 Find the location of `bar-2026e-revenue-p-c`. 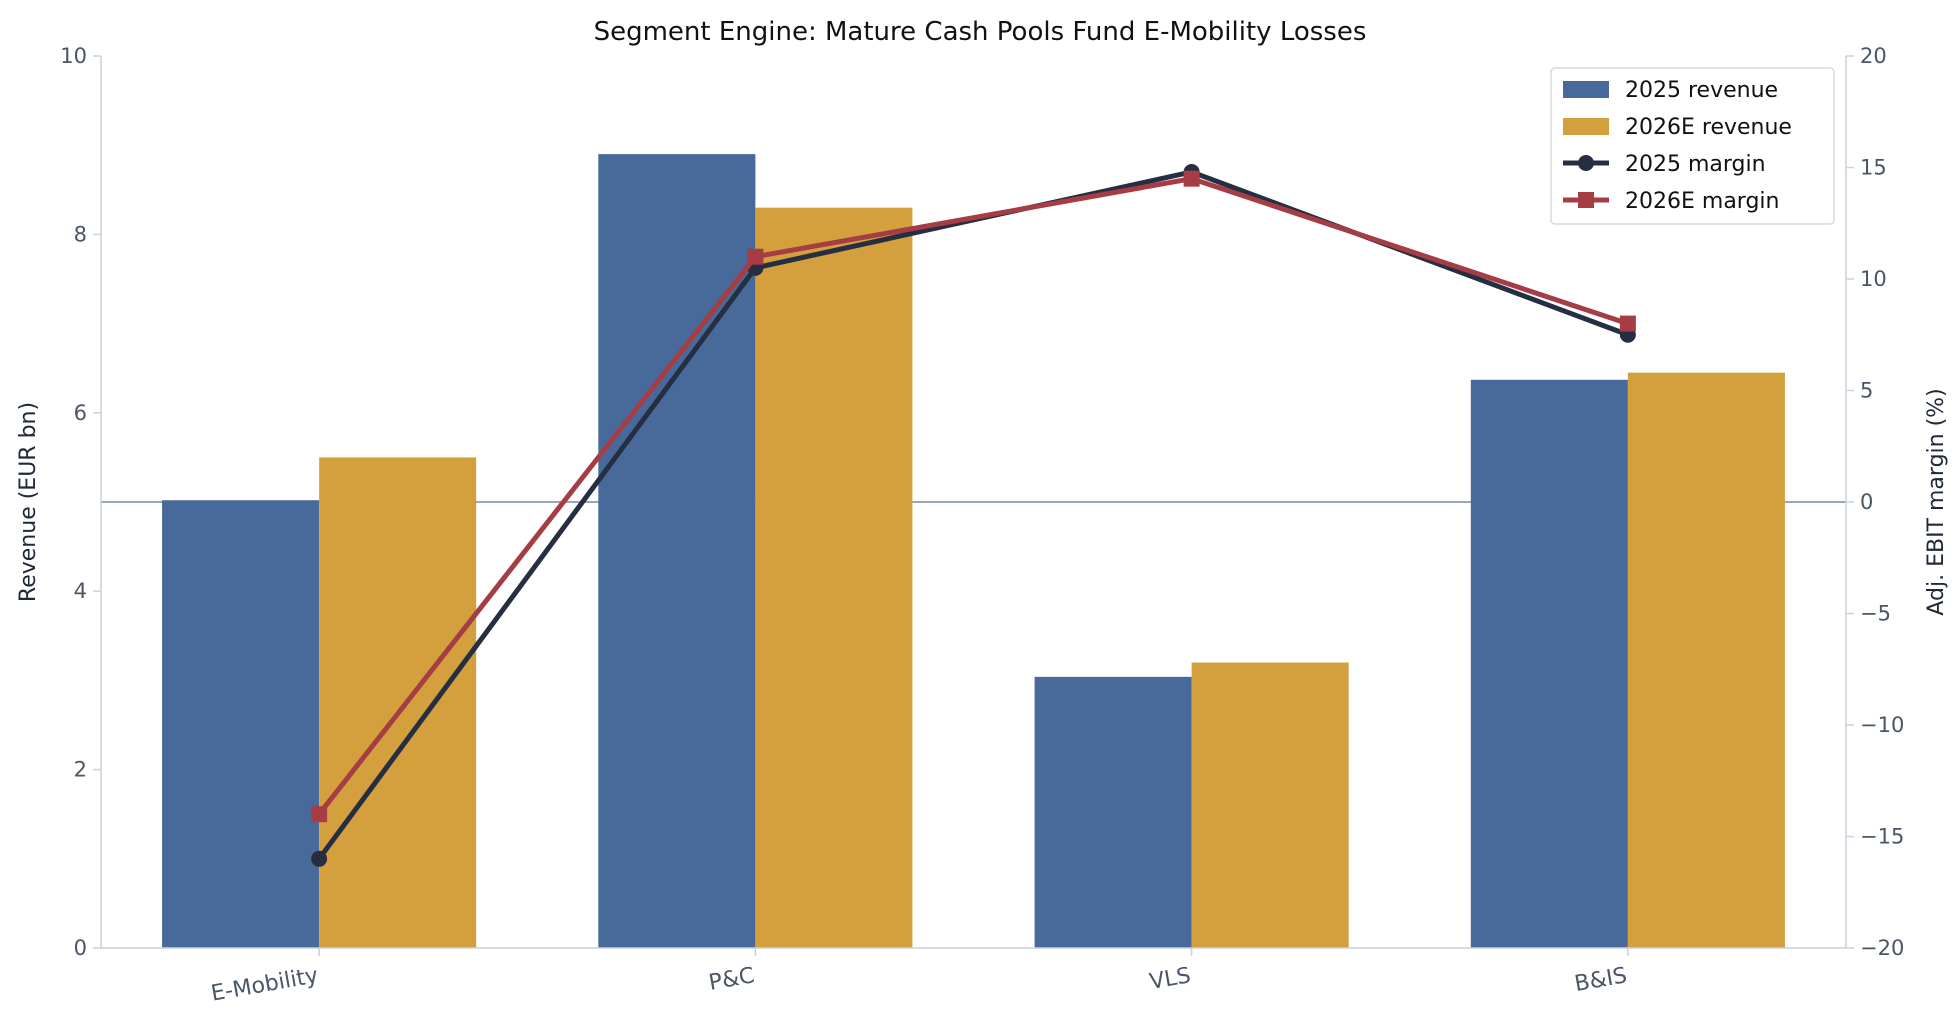

bar-2026e-revenue-p-c is located at coordinates (834, 577).